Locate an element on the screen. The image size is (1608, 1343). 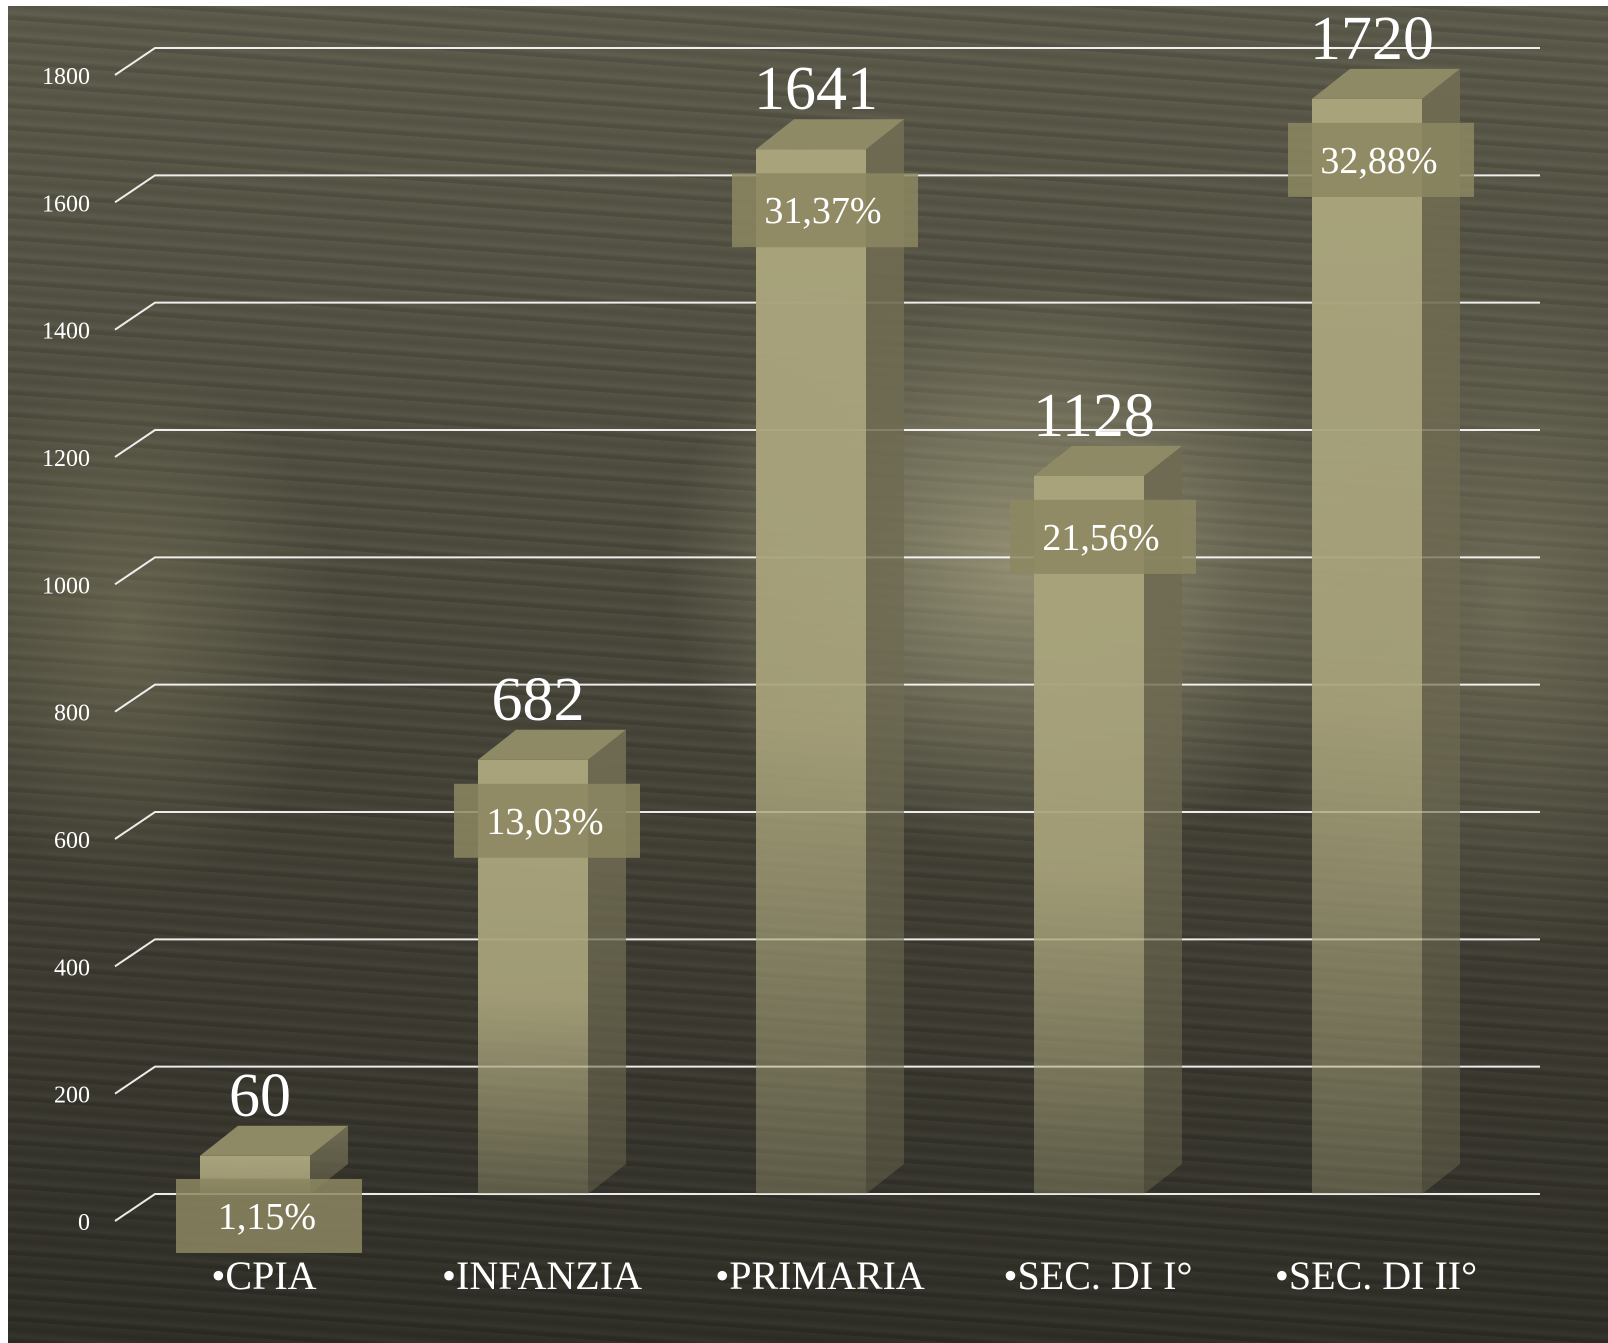
category-label: •PRIMARIA is located at coordinates (820, 1275).